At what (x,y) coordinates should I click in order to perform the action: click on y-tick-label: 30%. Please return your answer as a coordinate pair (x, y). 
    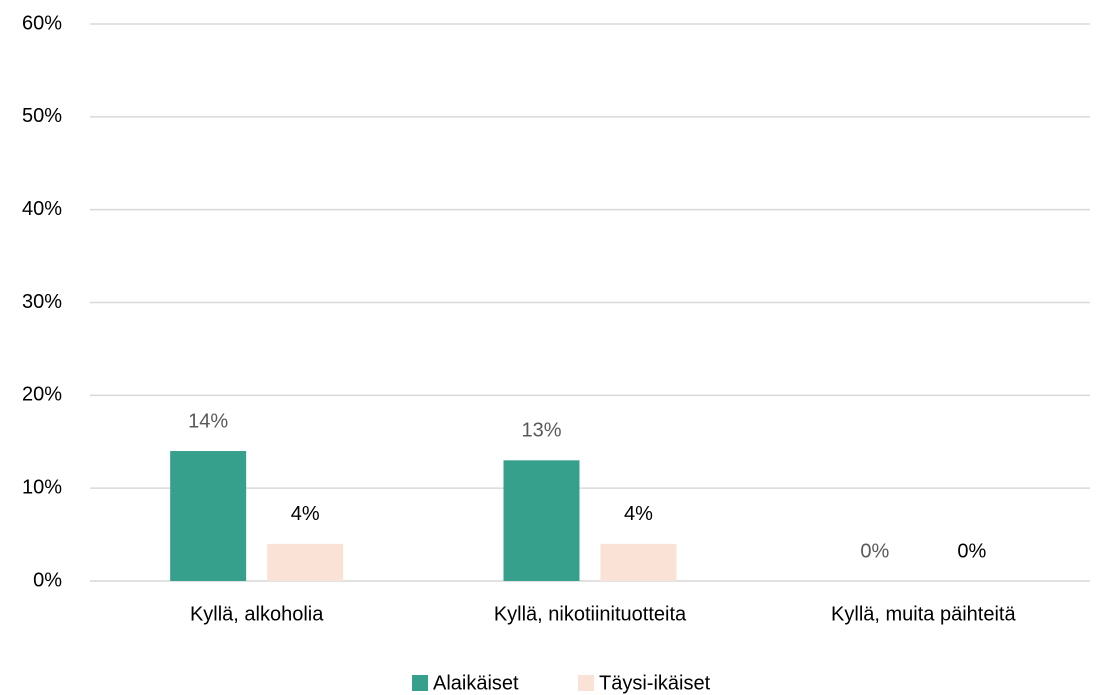
    Looking at the image, I should click on (42, 302).